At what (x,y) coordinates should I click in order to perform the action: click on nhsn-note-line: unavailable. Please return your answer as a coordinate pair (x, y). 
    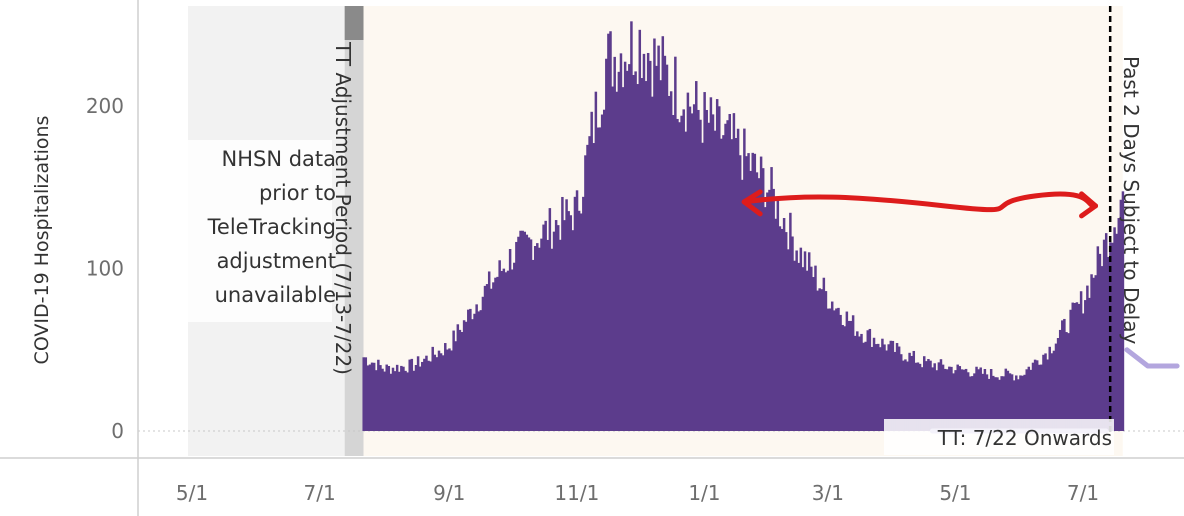
    Looking at the image, I should click on (275, 295).